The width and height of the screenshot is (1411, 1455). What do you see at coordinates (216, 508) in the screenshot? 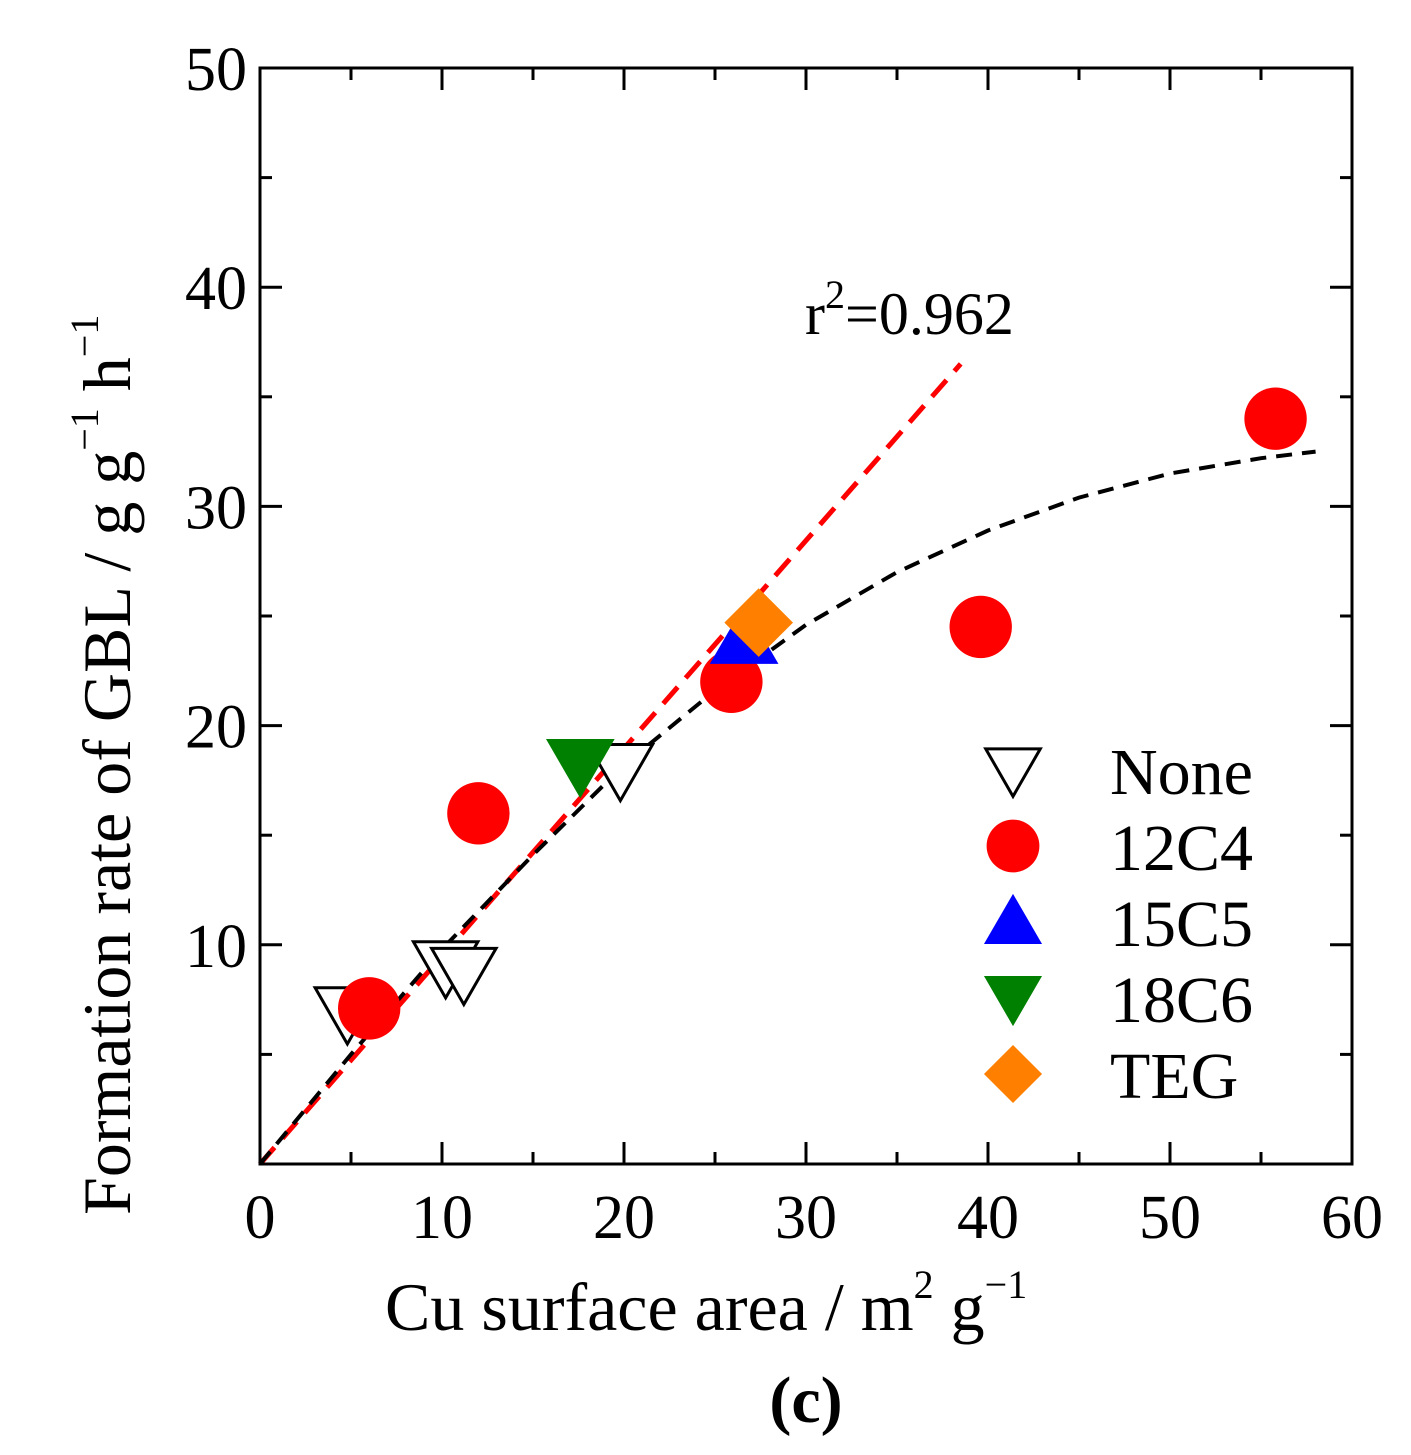
I see `y-tick-label: 30` at bounding box center [216, 508].